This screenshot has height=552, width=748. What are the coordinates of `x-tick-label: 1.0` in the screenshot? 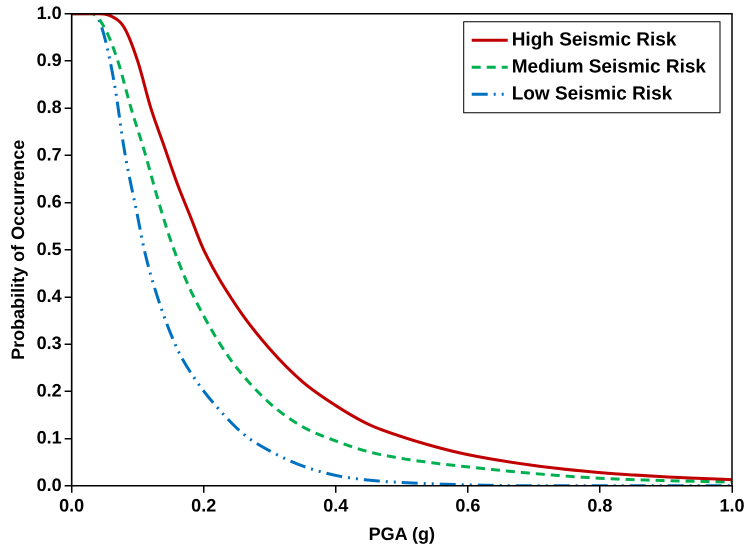 It's located at (732, 506).